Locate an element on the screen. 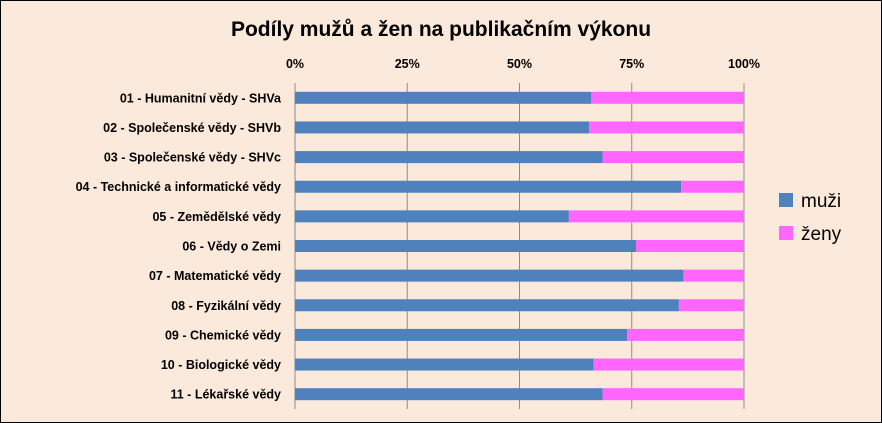  category-label: 10 - Biologické vědy is located at coordinates (221, 365).